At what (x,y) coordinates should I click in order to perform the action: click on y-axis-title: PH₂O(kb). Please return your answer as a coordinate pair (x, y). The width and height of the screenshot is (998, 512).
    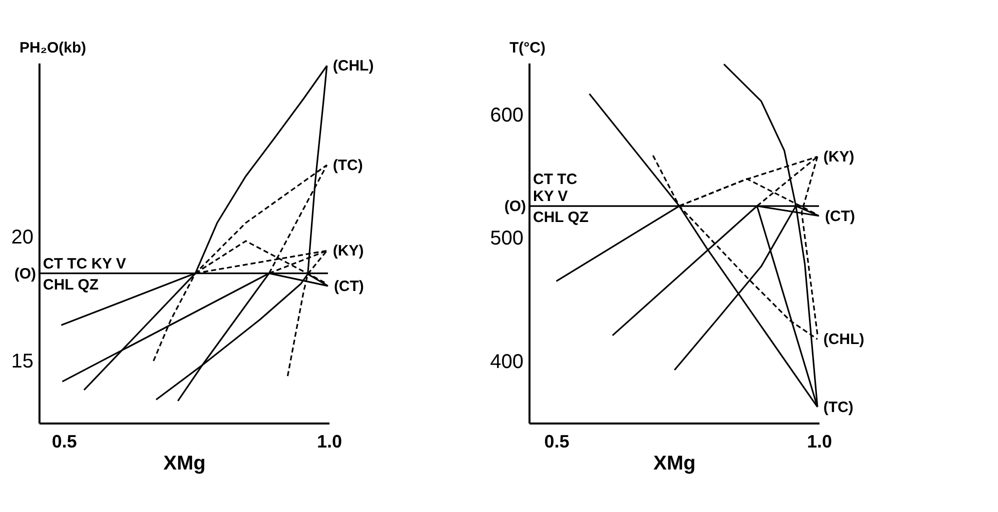
    Looking at the image, I should click on (53, 48).